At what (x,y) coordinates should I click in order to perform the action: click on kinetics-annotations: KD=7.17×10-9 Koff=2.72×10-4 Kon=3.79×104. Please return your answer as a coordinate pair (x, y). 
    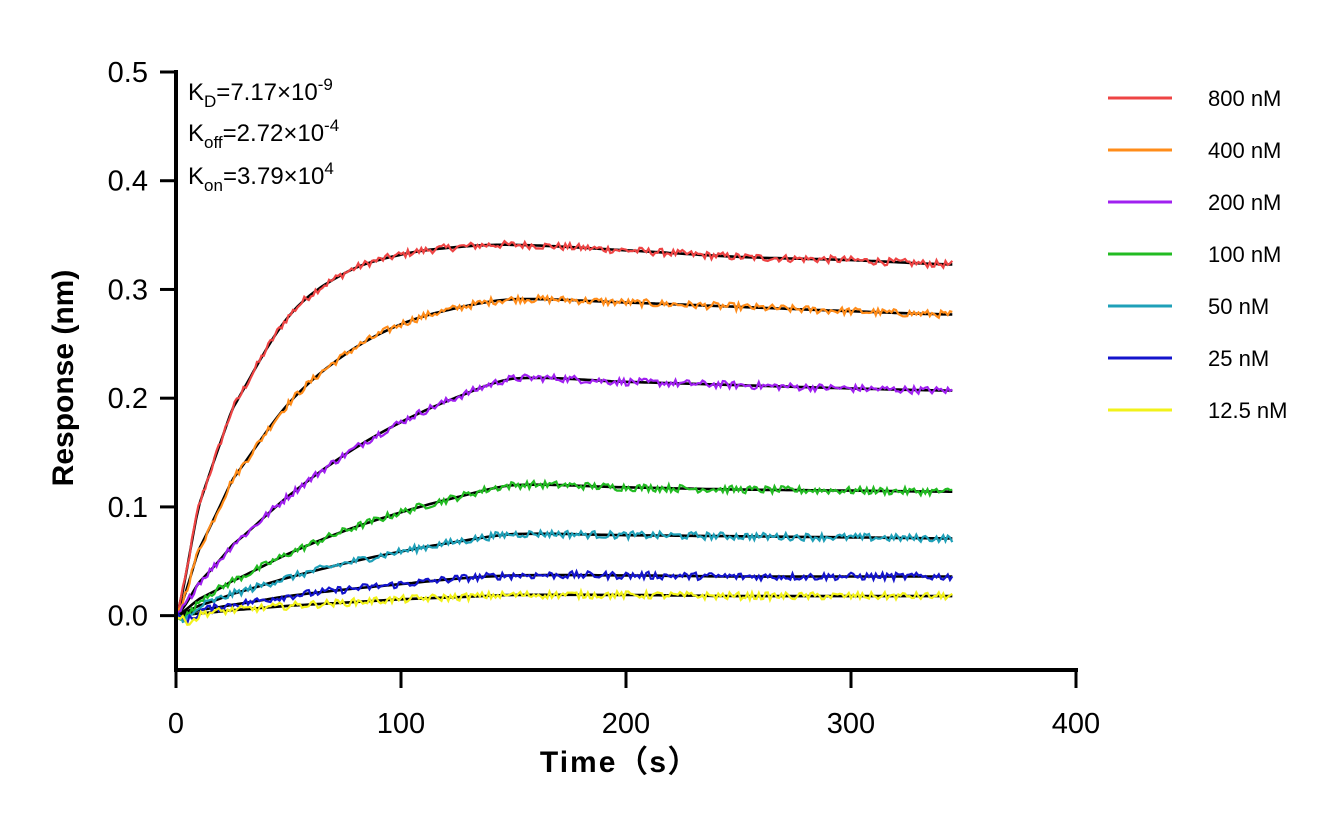
    Looking at the image, I should click on (263, 135).